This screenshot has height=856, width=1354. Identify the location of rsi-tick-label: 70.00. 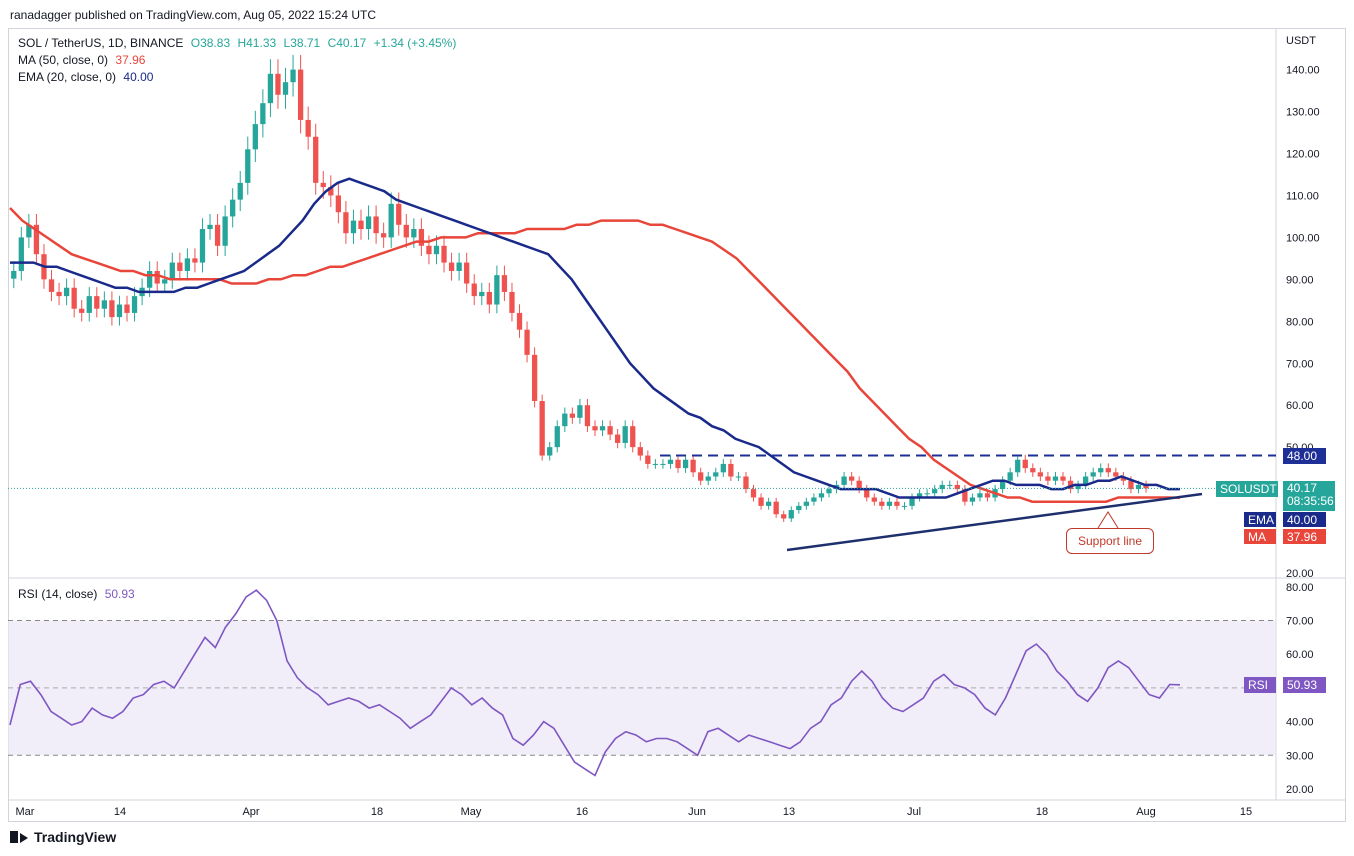
(1300, 622).